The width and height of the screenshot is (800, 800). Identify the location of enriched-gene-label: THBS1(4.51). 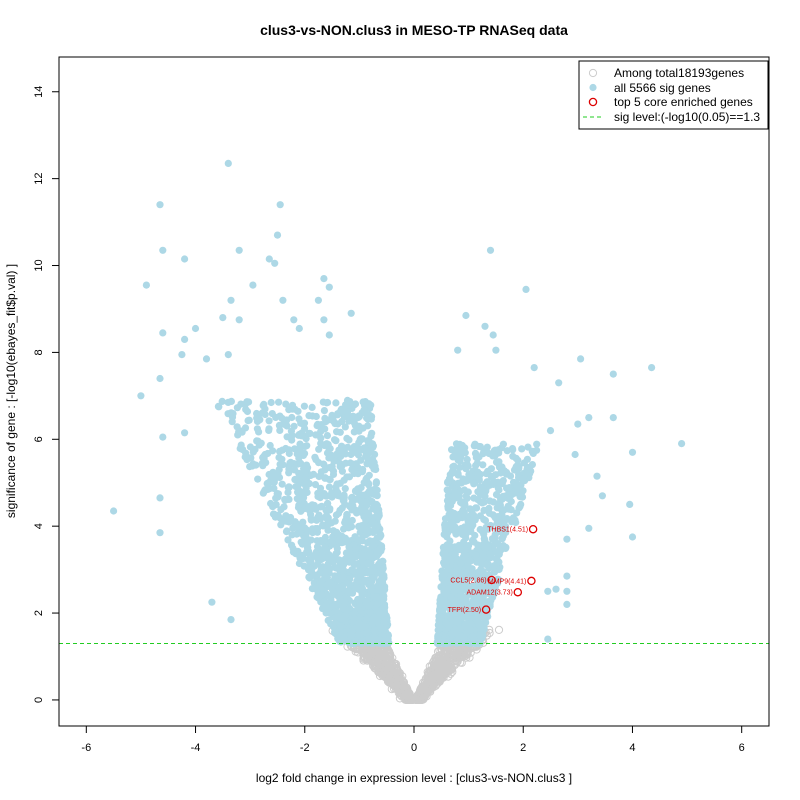
(507, 530).